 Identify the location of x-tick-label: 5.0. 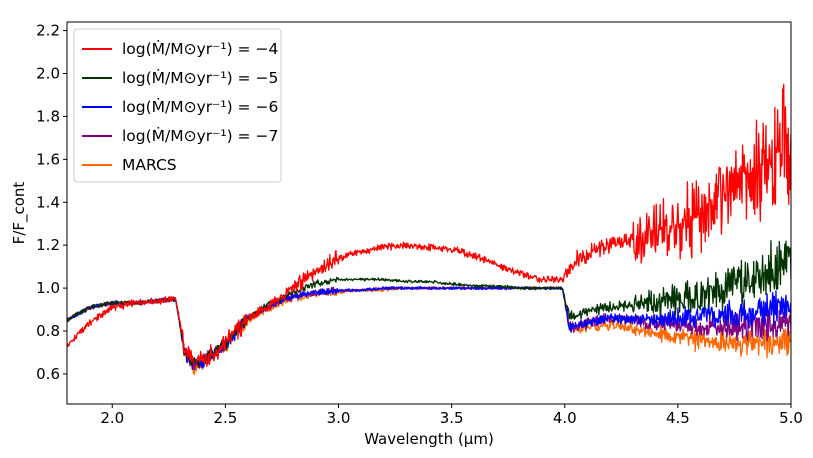
(791, 418).